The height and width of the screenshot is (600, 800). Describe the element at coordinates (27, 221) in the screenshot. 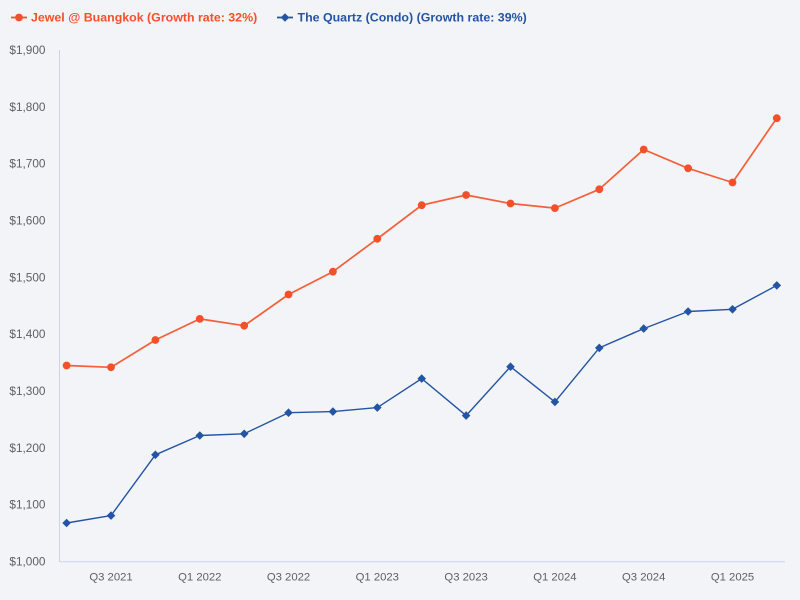

I see `svg-text: $1,600` at that location.